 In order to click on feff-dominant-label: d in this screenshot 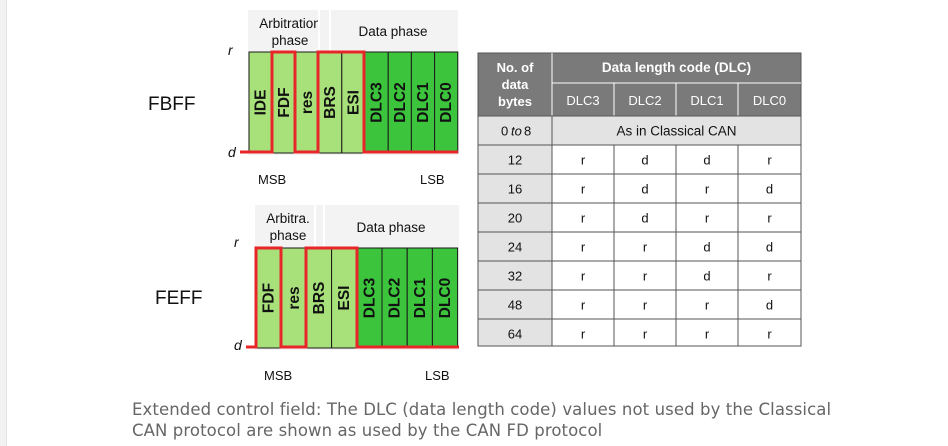, I will do `click(238, 345)`.